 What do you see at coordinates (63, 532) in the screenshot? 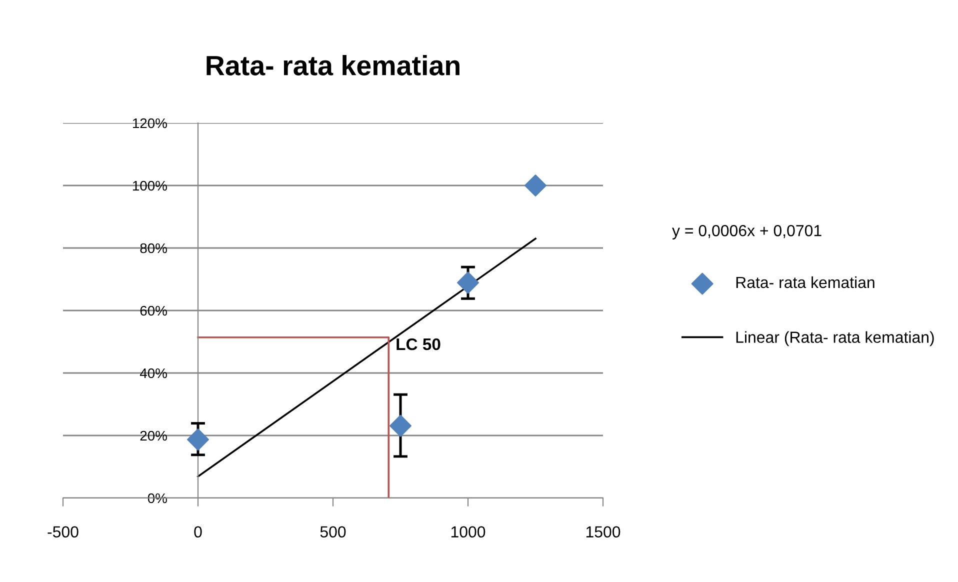
I see `x-tick-label: -500` at bounding box center [63, 532].